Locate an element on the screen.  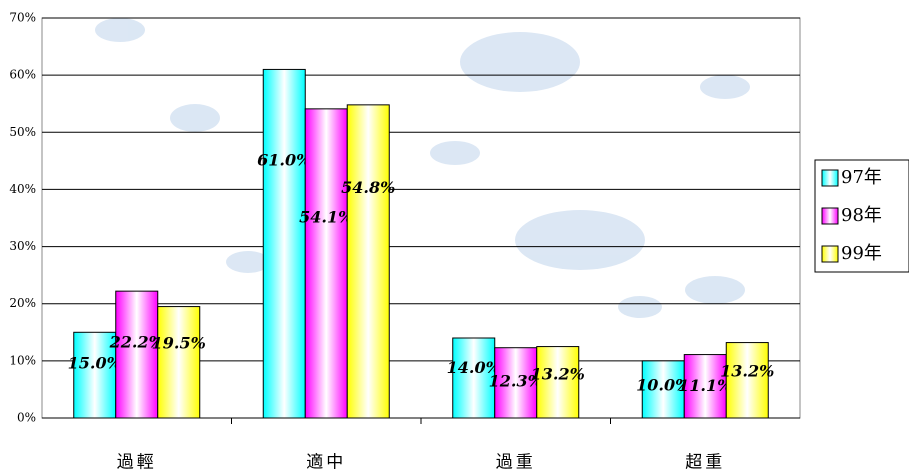
legend-label: 97年 is located at coordinates (861, 177).